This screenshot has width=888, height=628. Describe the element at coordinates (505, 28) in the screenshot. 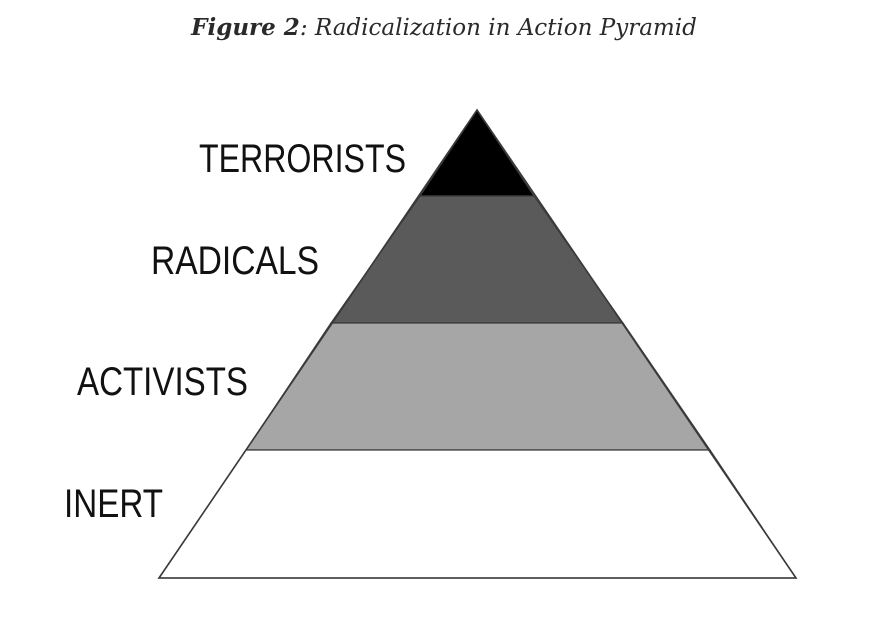

I see `figure-title: Radicalization in Action Pyramid` at that location.